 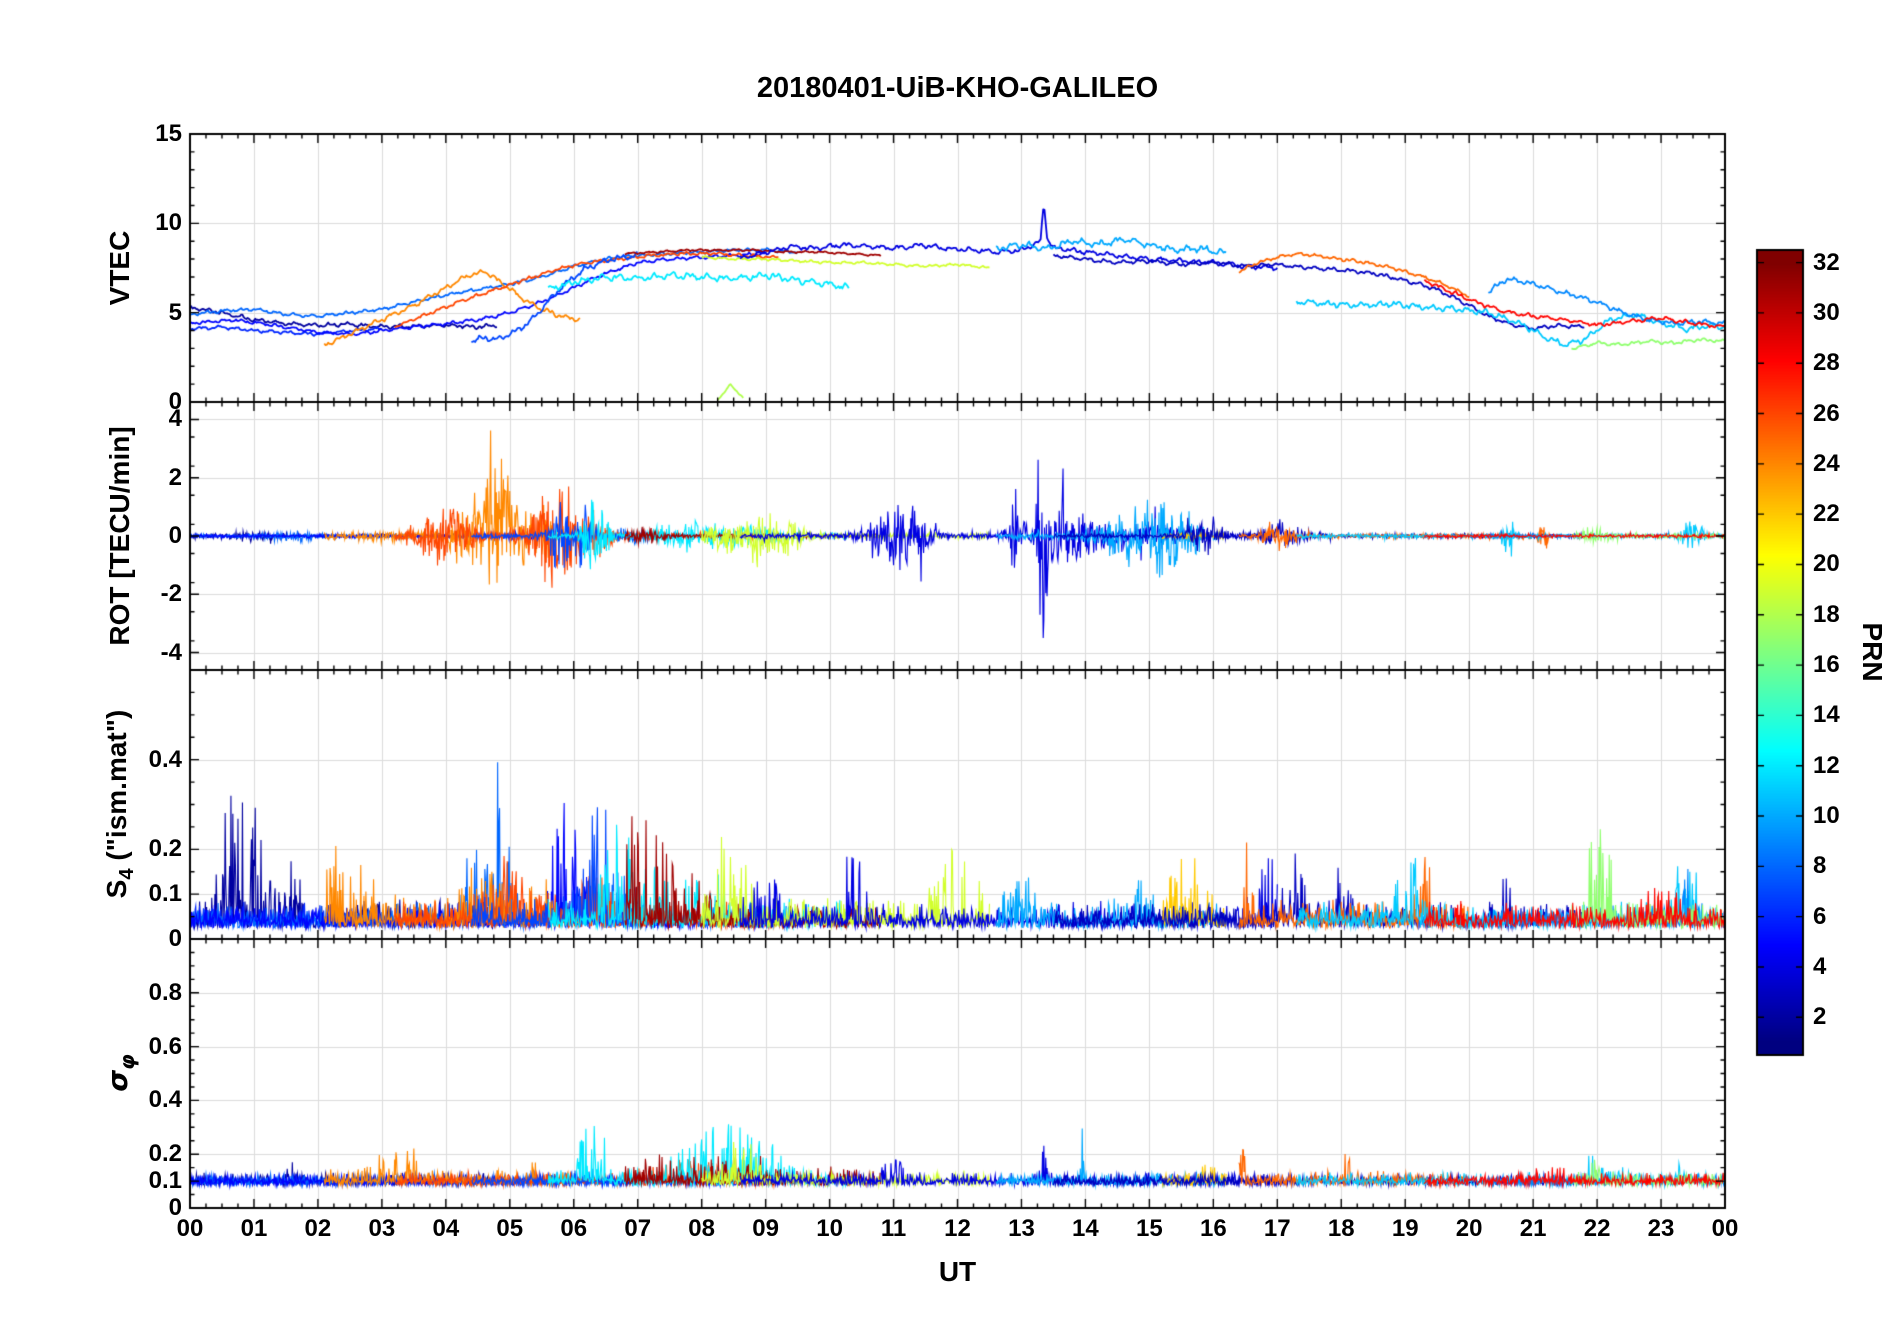 I want to click on colorbar-tick-label: 2, so click(x=1820, y=1017).